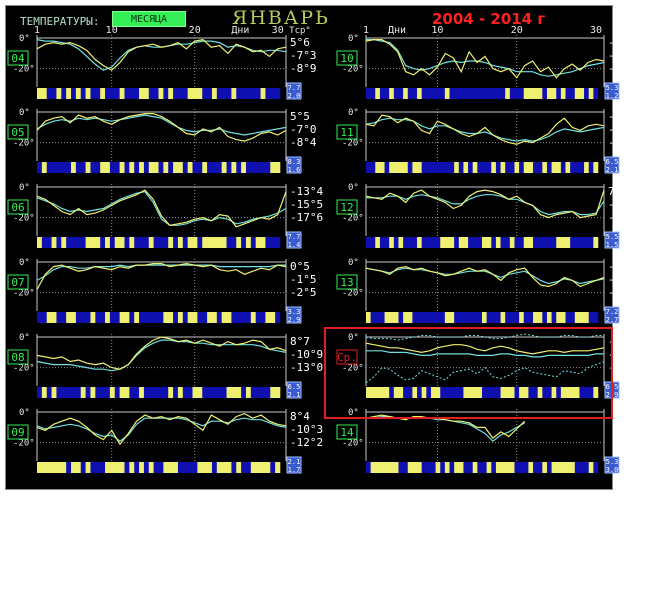  Describe the element at coordinates (618, 191) in the screenshot. I see `panel-stat: 7°4` at that location.